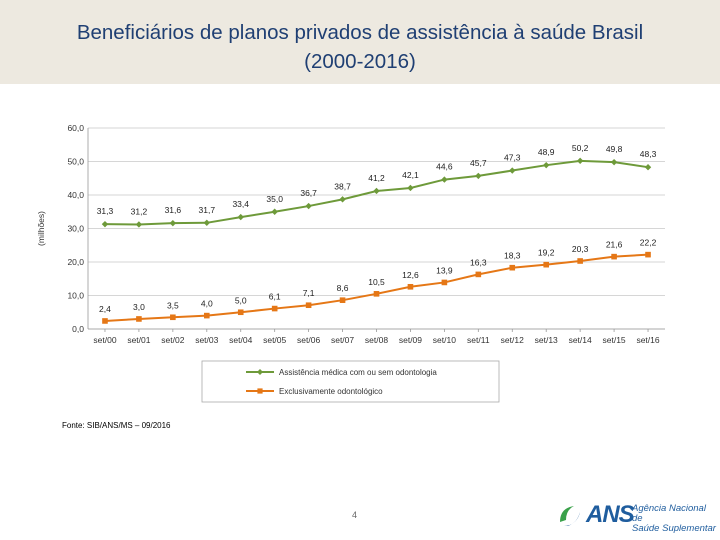  I want to click on x-tick-label: set/14, so click(580, 340).